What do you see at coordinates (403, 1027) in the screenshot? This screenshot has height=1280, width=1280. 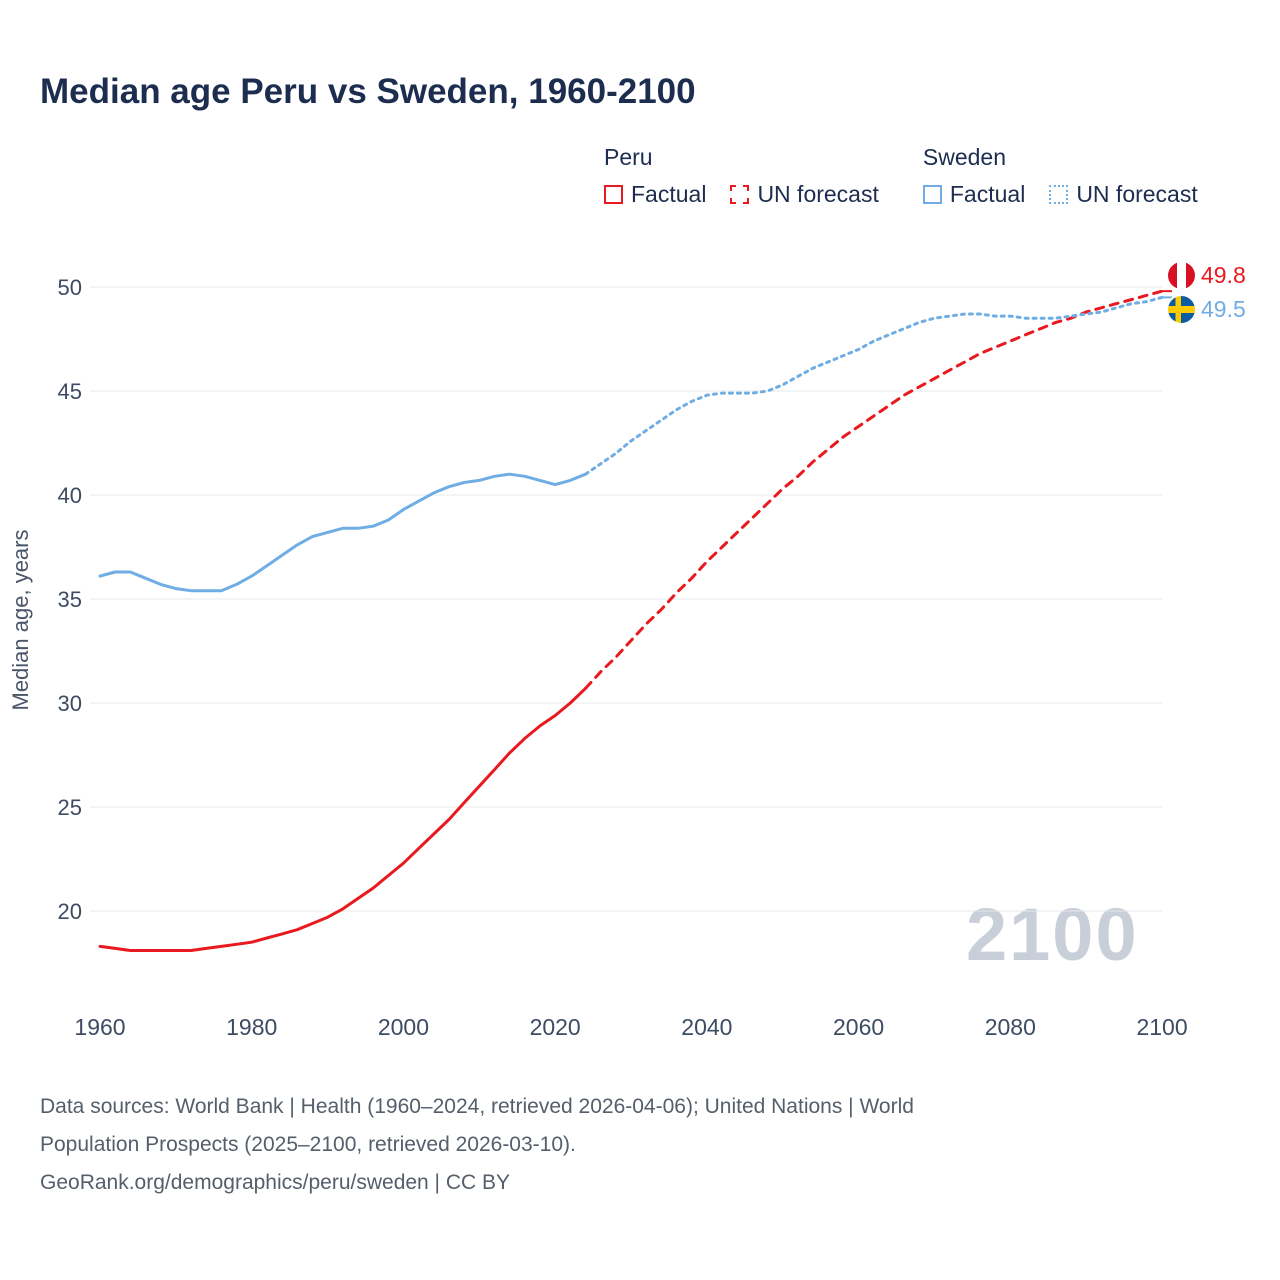 I see `svg-text: 2000` at bounding box center [403, 1027].